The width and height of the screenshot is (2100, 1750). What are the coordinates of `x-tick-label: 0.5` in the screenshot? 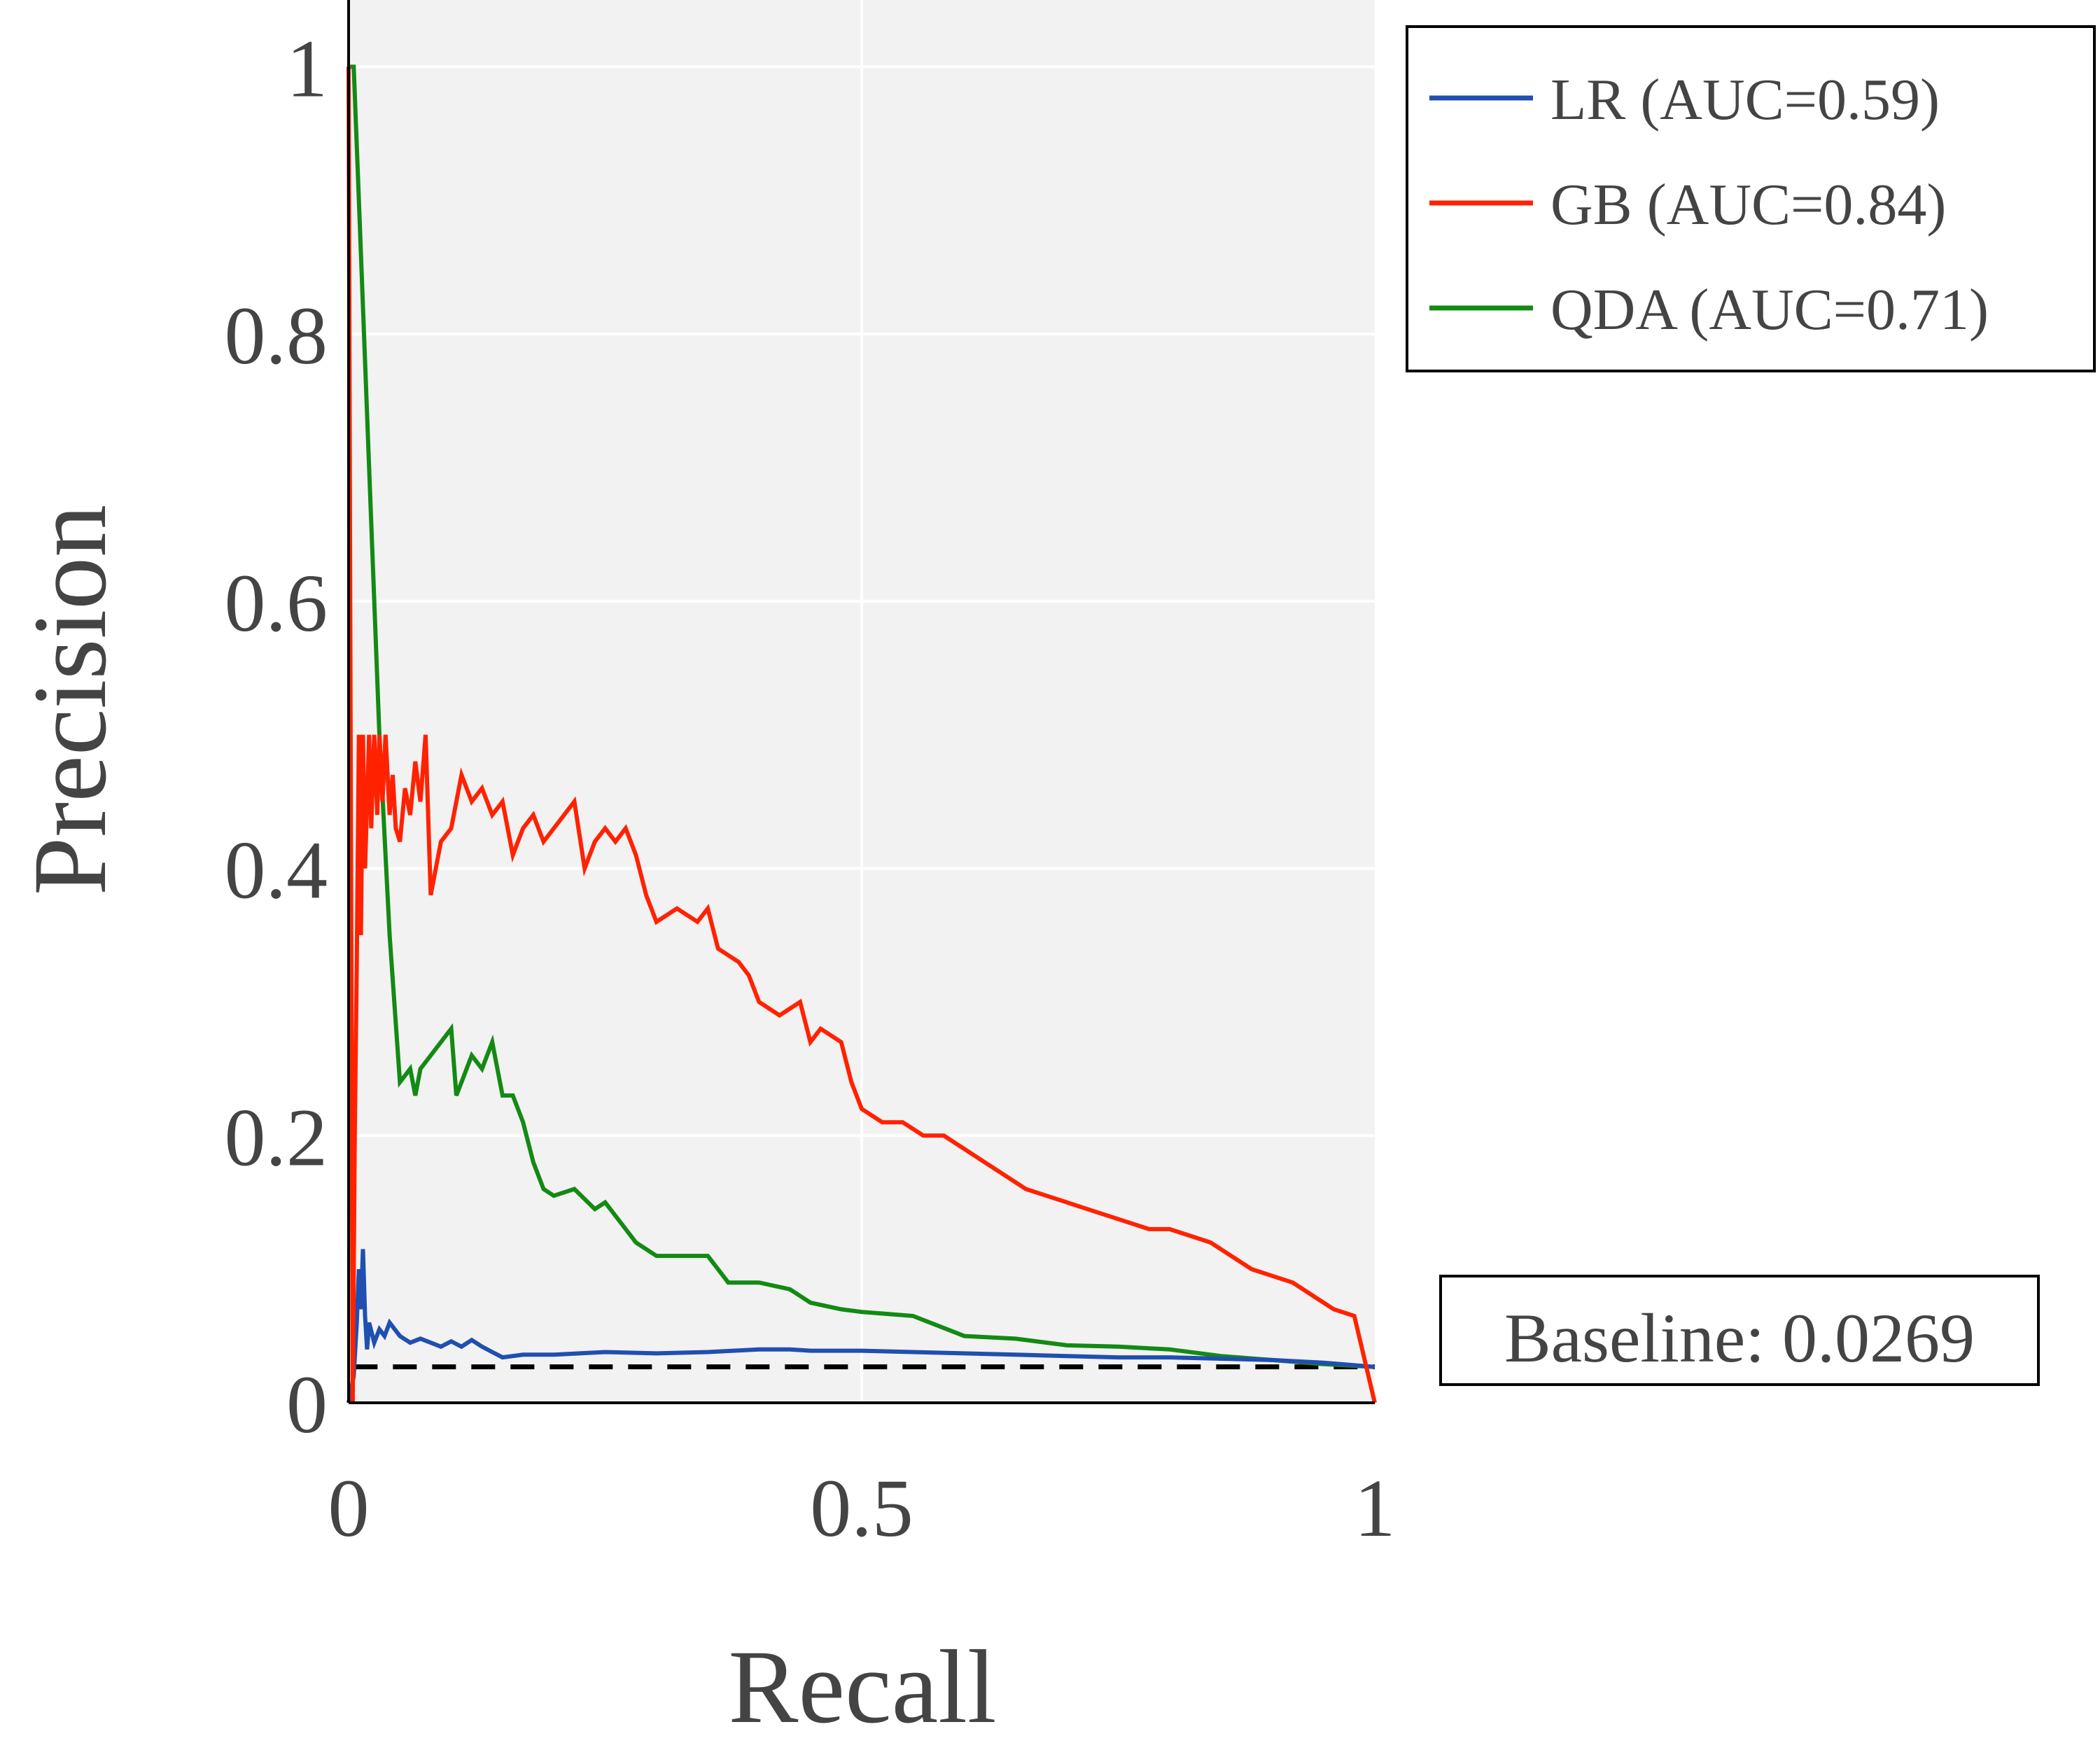 It's located at (861, 1508).